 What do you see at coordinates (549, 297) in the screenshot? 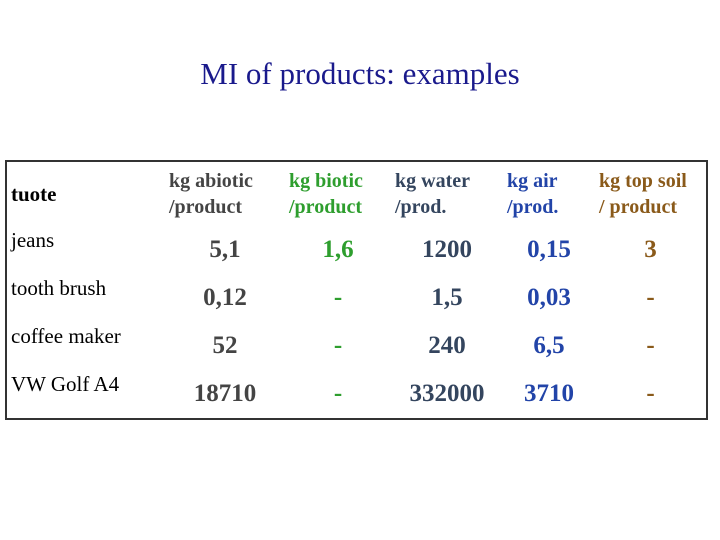
I see `value-cell: 0,03` at bounding box center [549, 297].